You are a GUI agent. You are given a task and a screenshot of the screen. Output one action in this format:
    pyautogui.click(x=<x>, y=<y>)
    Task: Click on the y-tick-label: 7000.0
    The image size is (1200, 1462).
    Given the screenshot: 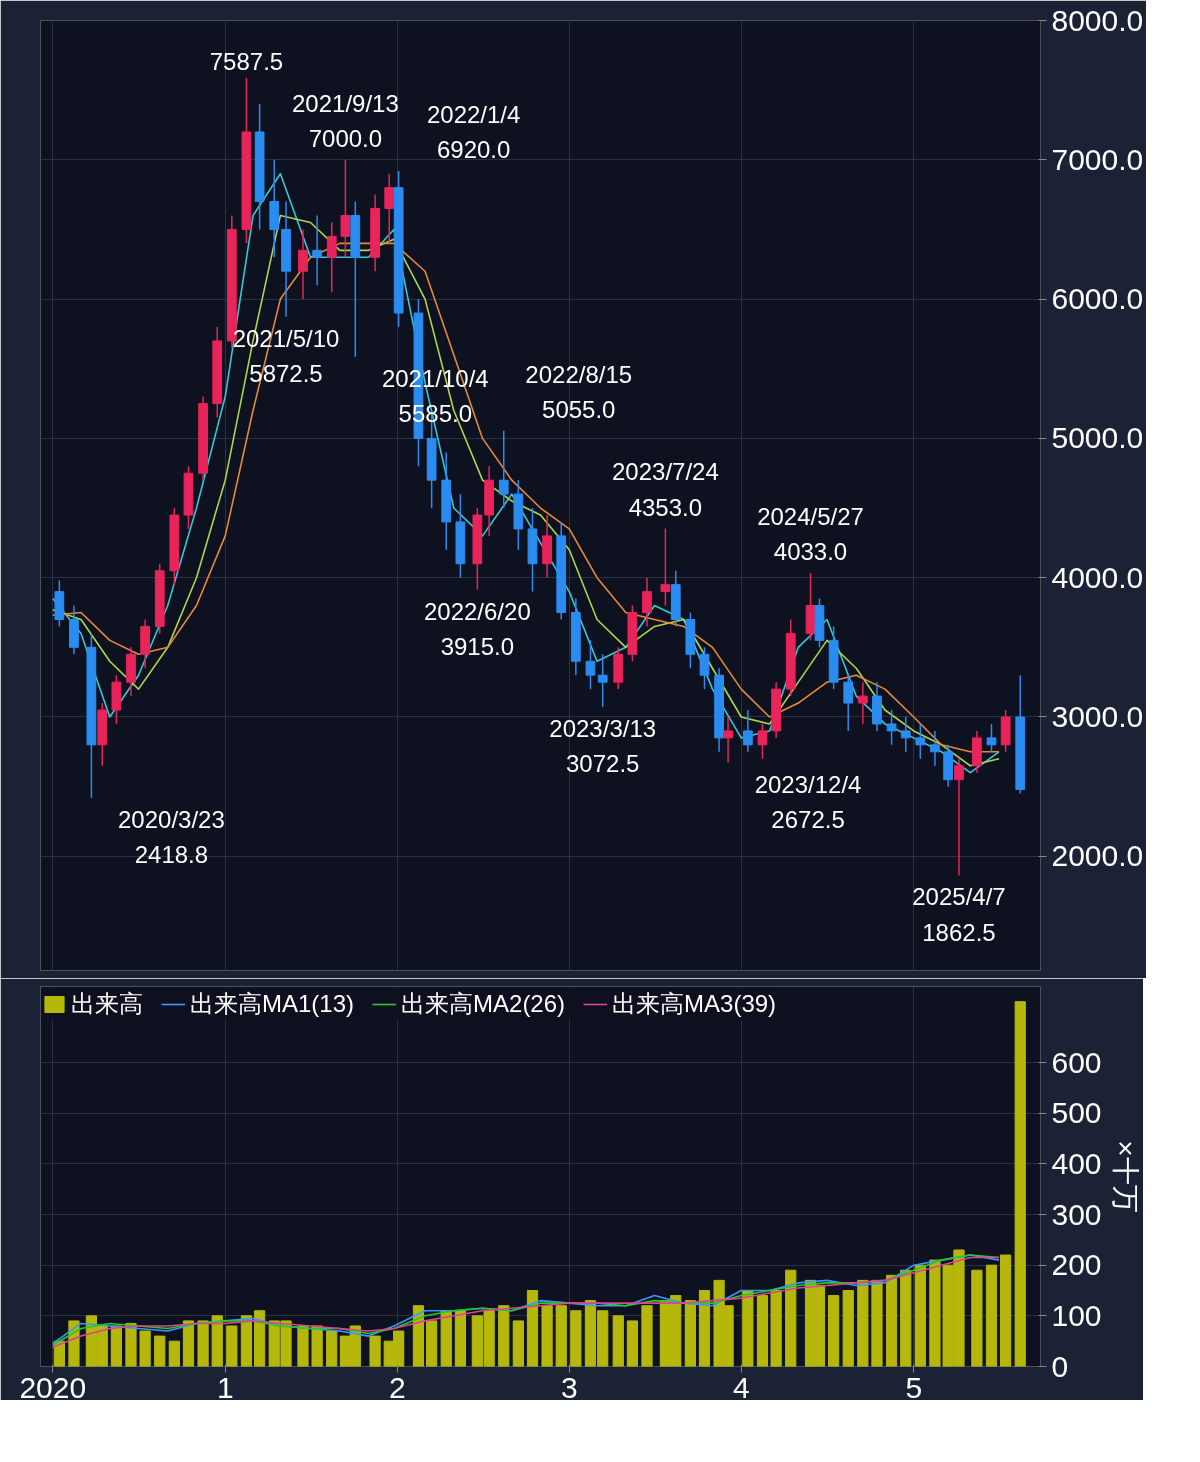 What is the action you would take?
    pyautogui.click(x=1097, y=159)
    